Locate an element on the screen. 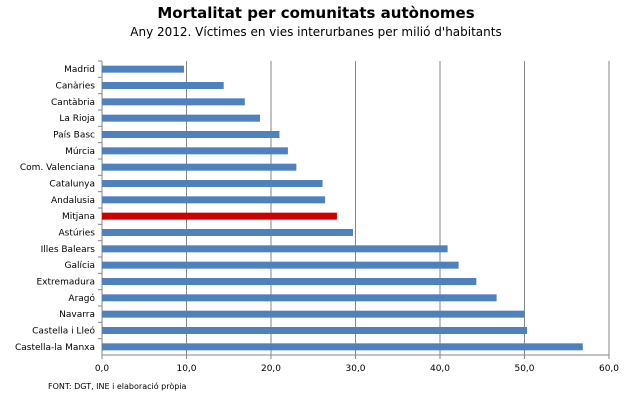  y-category-label: Navarra is located at coordinates (77, 315).